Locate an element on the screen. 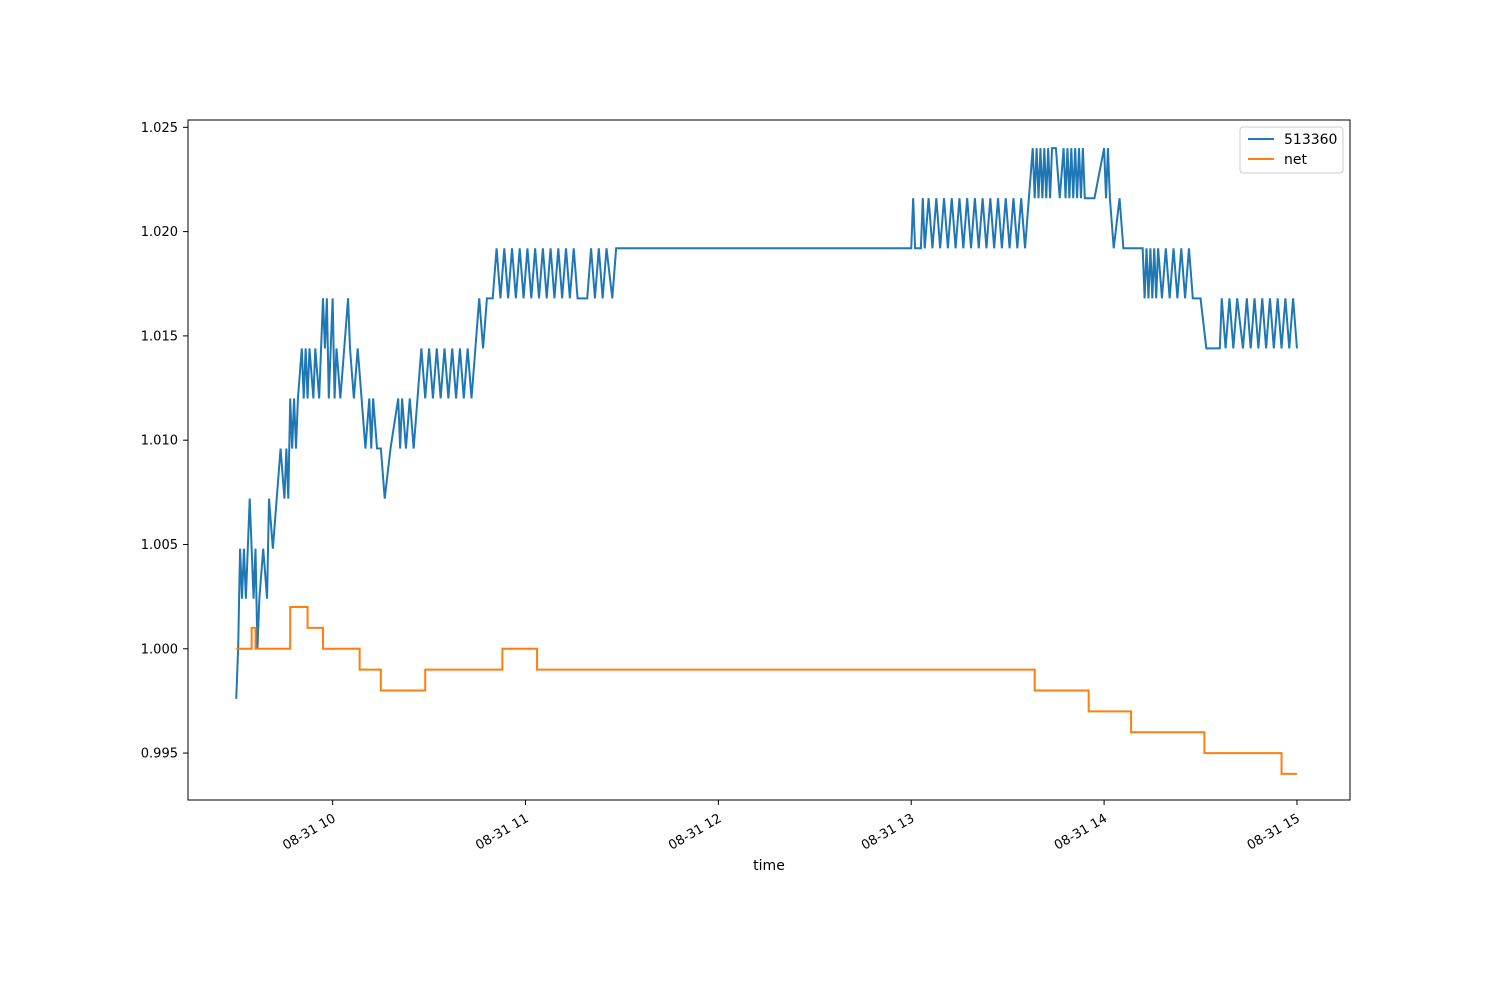  legend: 513360 net is located at coordinates (1291, 150).